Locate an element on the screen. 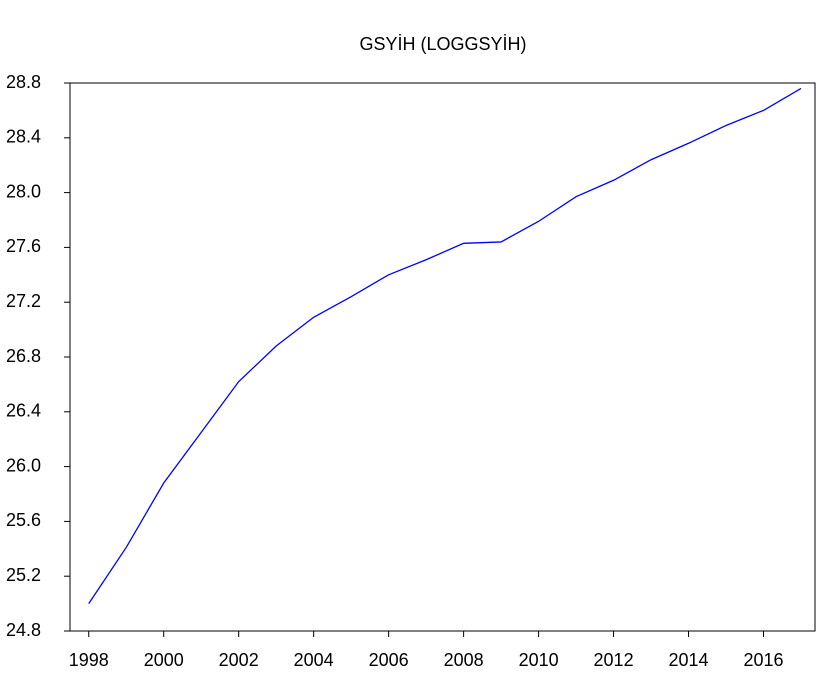 This screenshot has width=816, height=679. x-tick-label: 1998 is located at coordinates (89, 660).